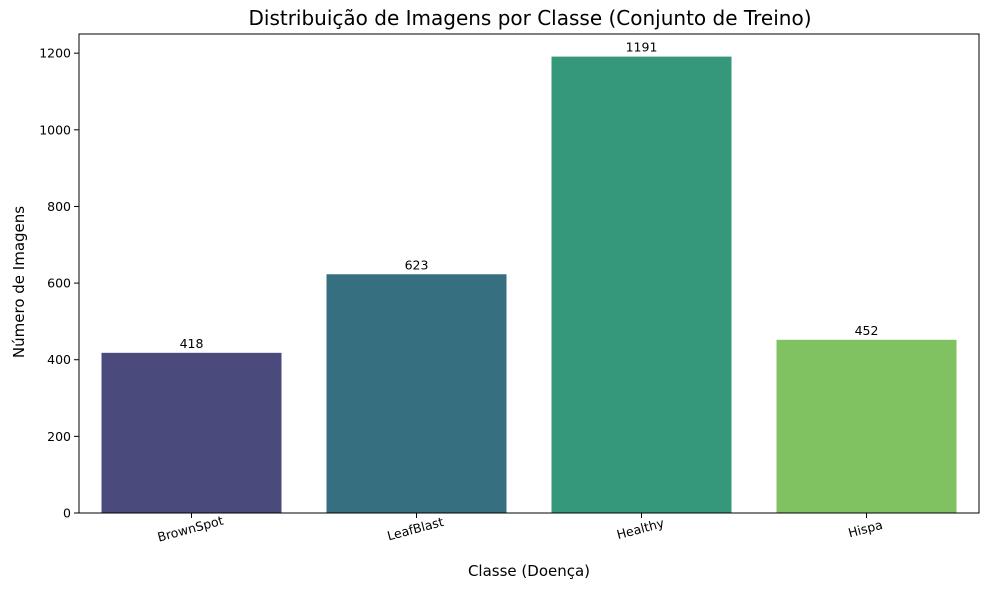 Image resolution: width=989 pixels, height=594 pixels. Describe the element at coordinates (417, 264) in the screenshot. I see `bar-value-label: 623` at that location.